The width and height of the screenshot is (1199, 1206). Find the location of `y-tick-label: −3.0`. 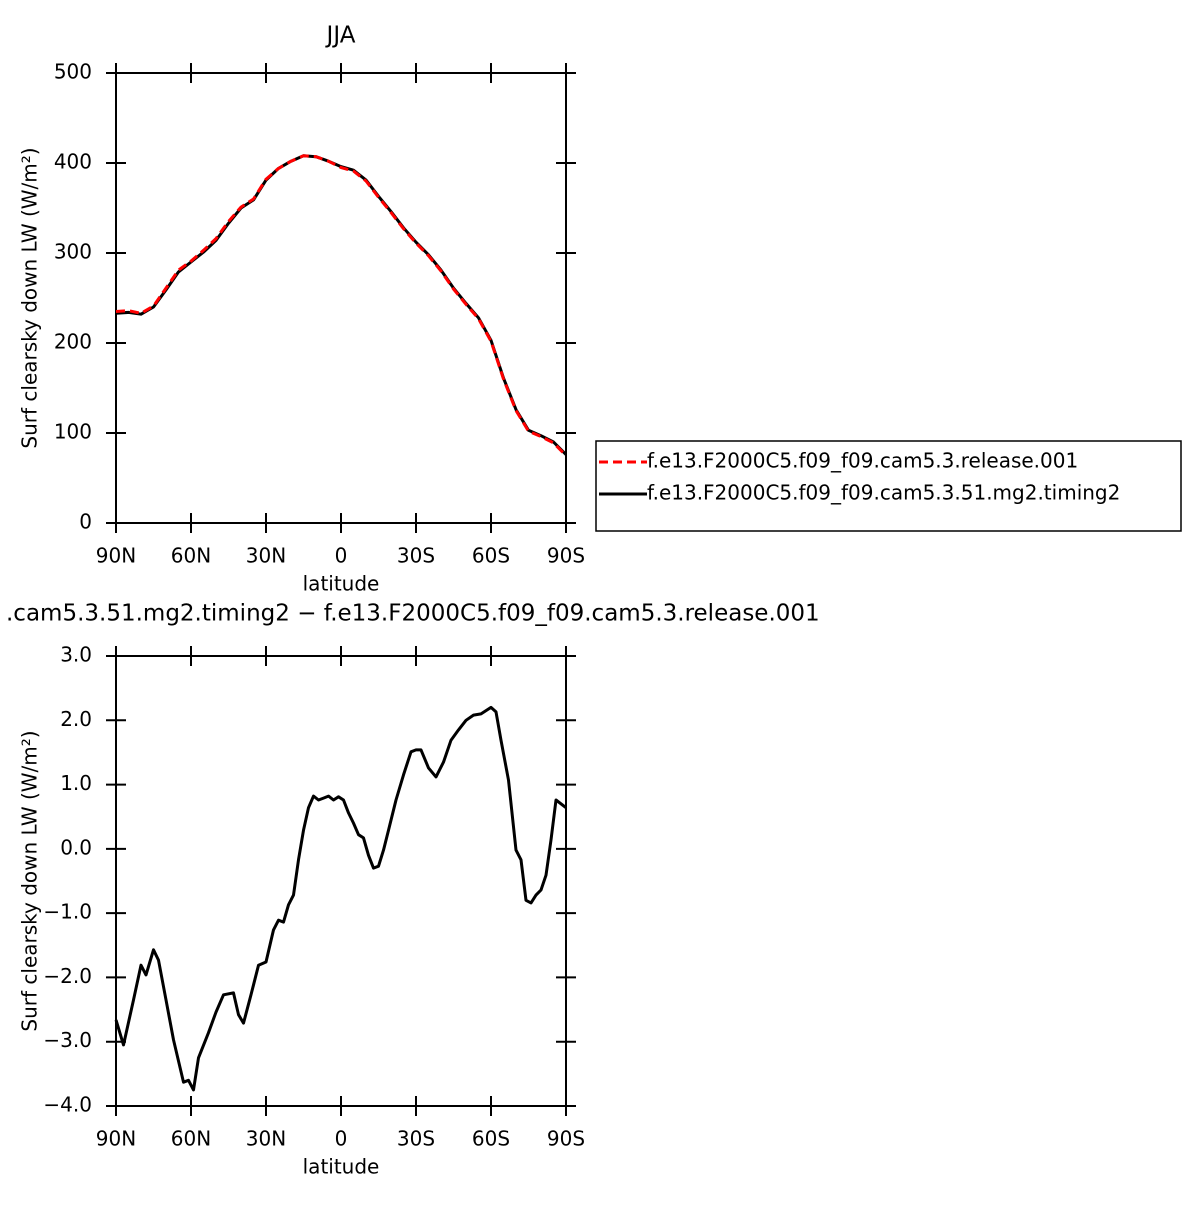

y-tick-label: −3.0 is located at coordinates (67, 1040).